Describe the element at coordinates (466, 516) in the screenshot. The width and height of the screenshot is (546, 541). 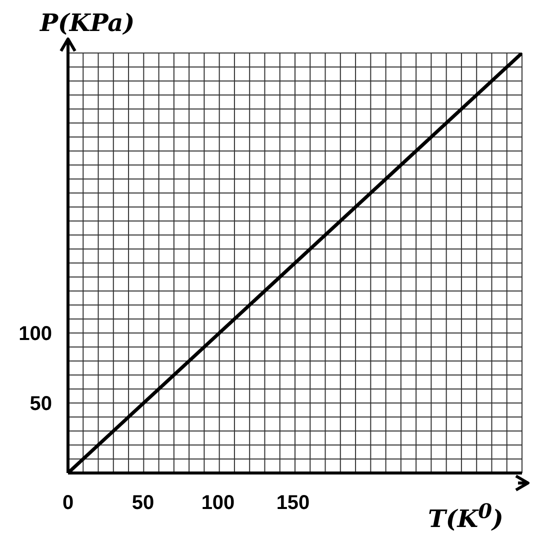
I see `x-axis-title: T(K$^{0}$)` at that location.